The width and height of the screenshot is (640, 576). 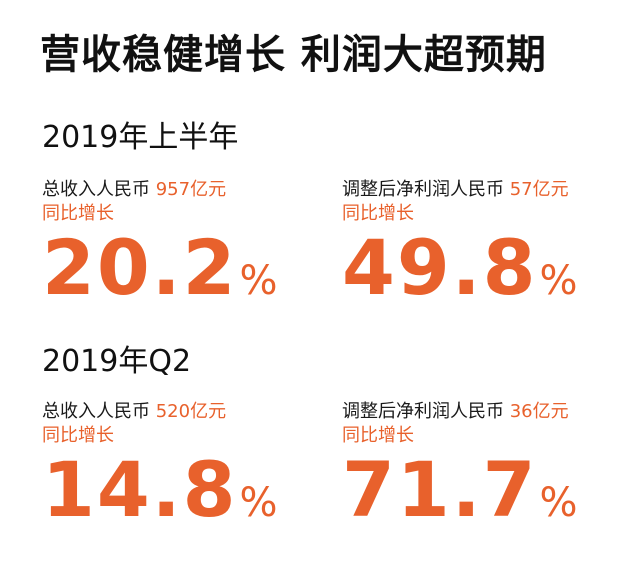 I want to click on metric-q2-revenue: 总收入人民币 520亿元 同比增长 14.8%, so click(x=177, y=464).